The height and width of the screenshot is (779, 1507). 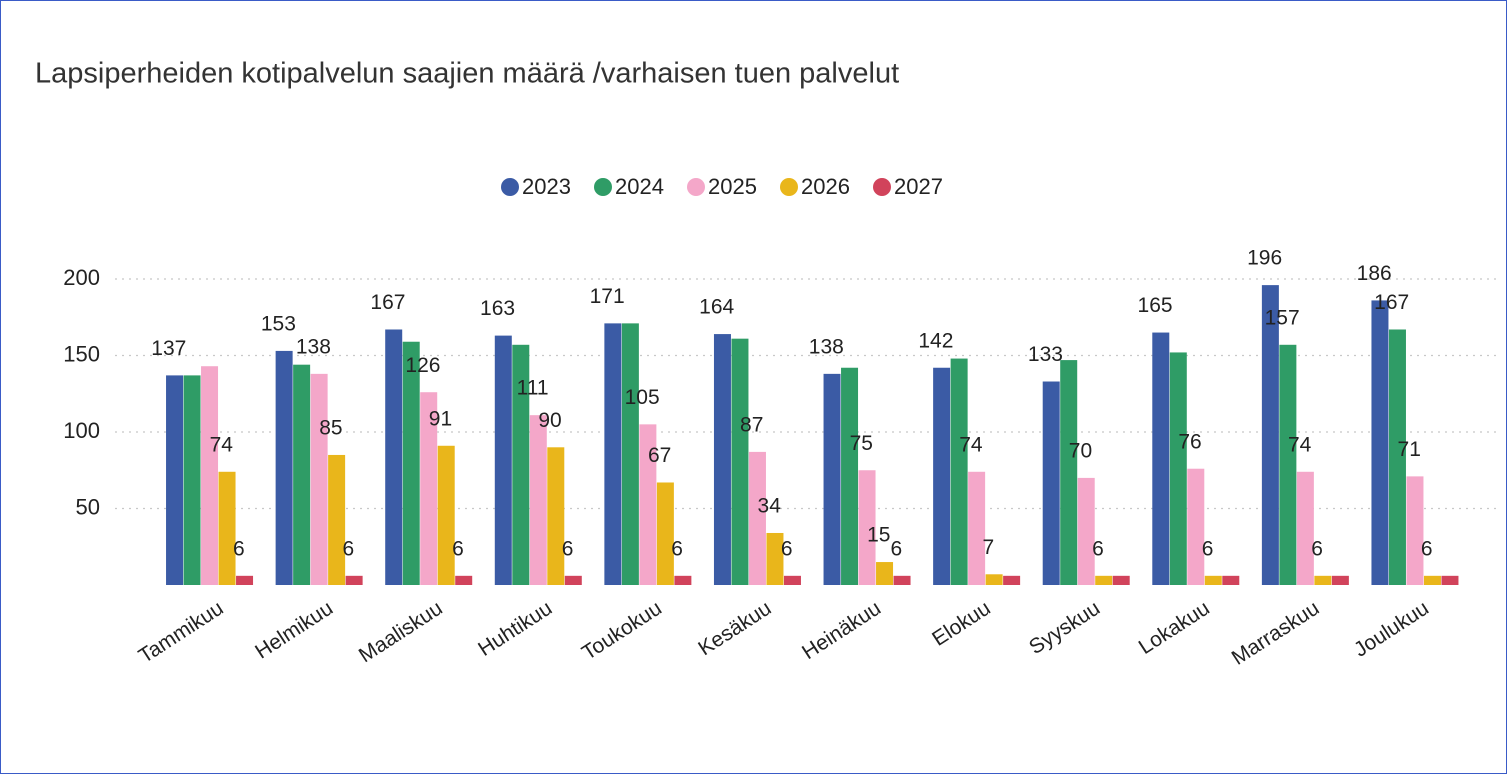 What do you see at coordinates (918, 186) in the screenshot?
I see `legend-label: 2027` at bounding box center [918, 186].